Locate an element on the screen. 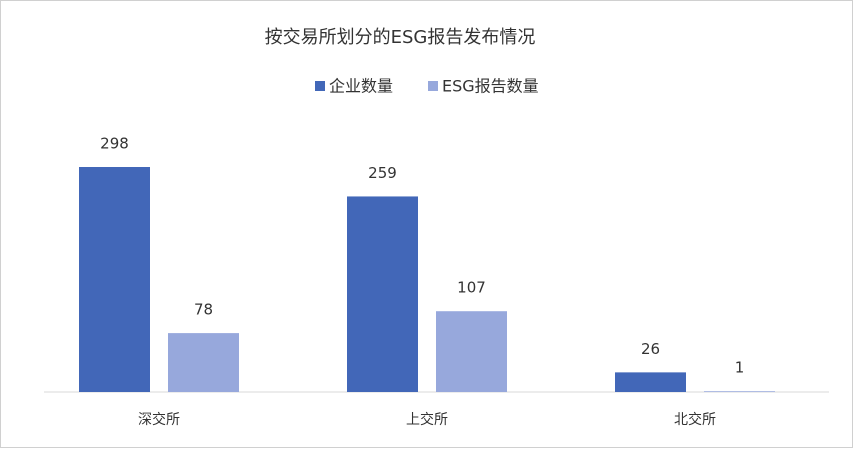  data-label: 1 is located at coordinates (740, 368).